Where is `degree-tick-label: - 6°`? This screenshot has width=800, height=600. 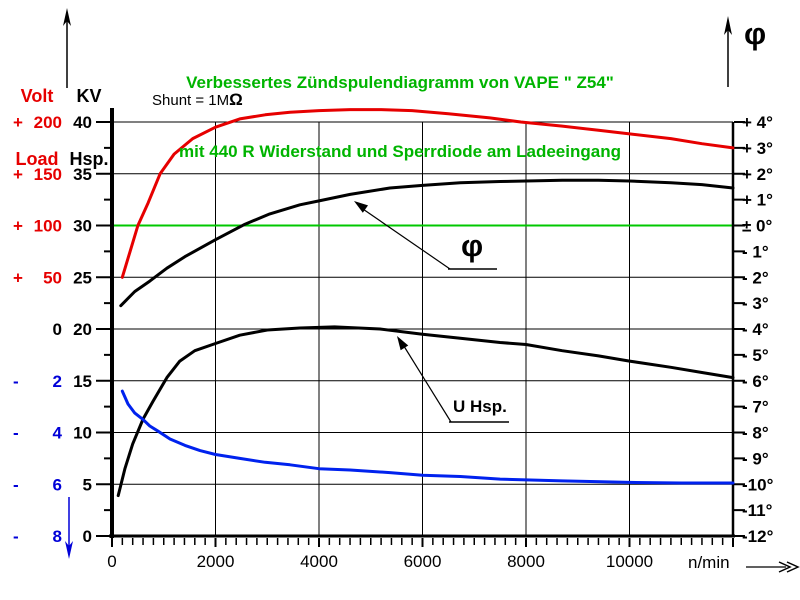
degree-tick-label: - 6° is located at coordinates (755, 381).